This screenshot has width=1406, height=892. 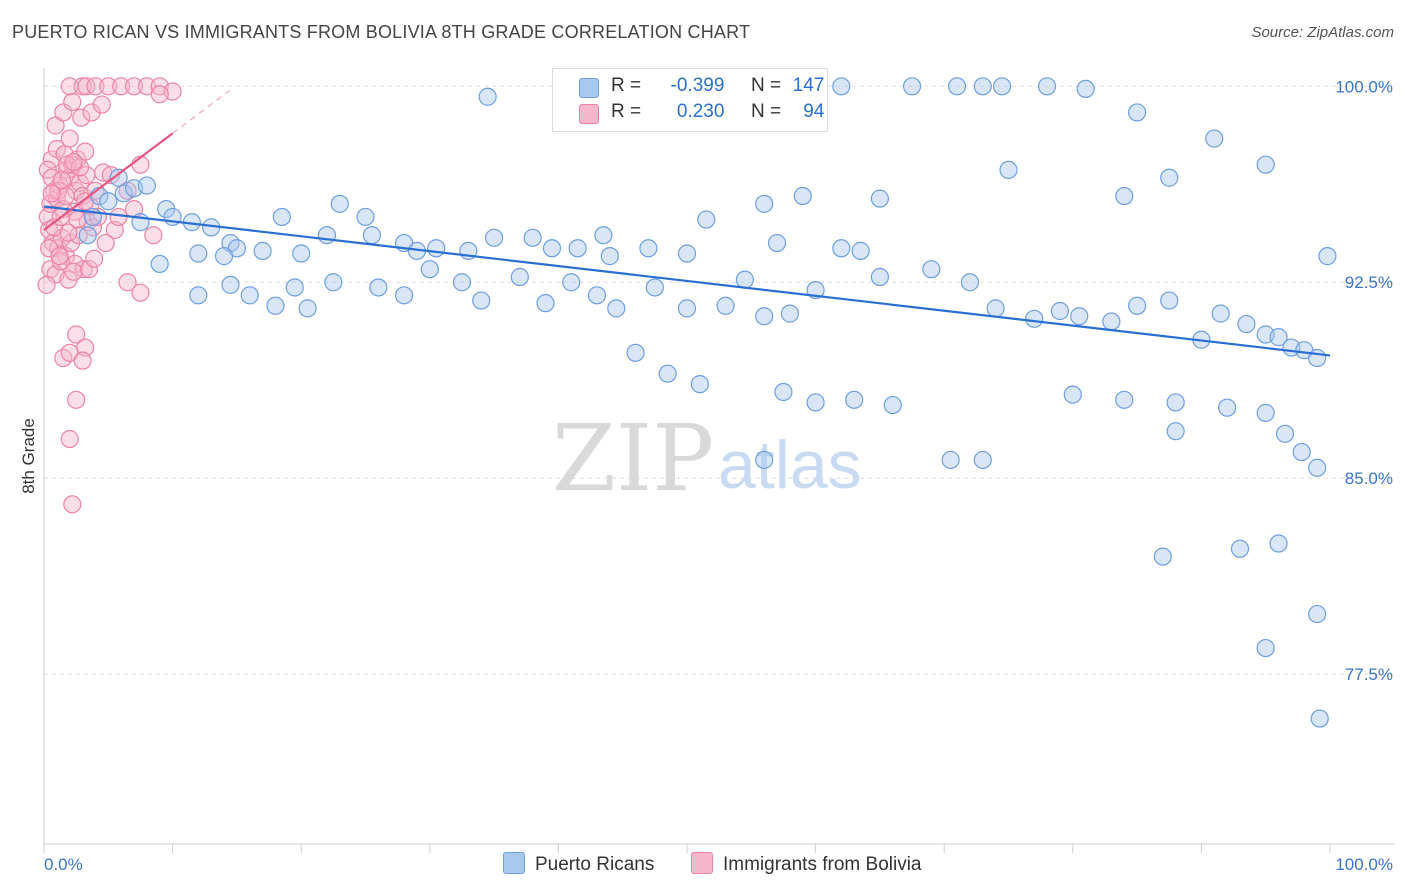 I want to click on correlation-legend: R = -0.399 N = 147 R = 0.230 N = 94, so click(x=690, y=100).